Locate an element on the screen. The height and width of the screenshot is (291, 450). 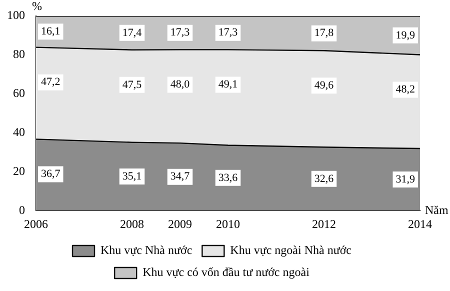
data-label: 33,6 is located at coordinates (228, 178).